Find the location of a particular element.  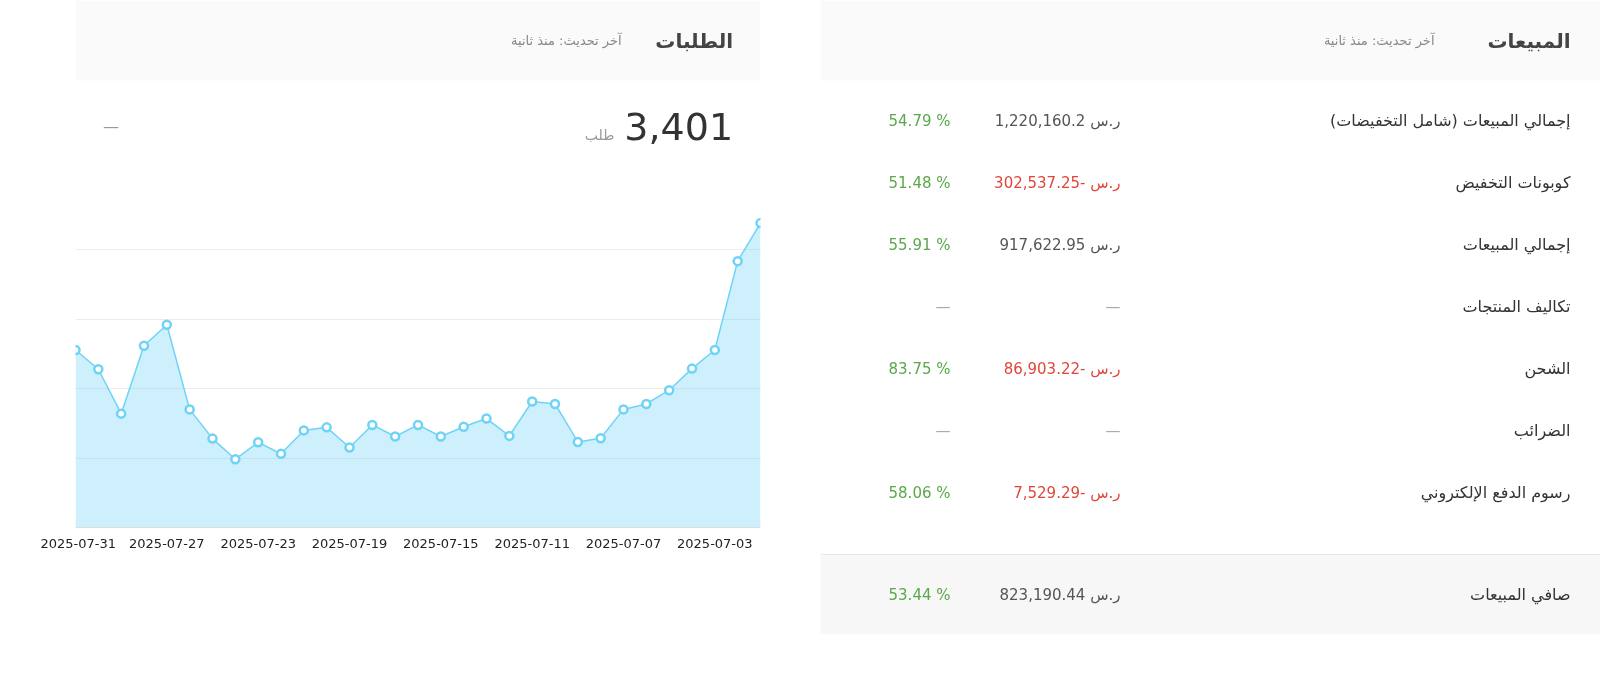

x-tick-label: 2025-07-03 is located at coordinates (715, 543).